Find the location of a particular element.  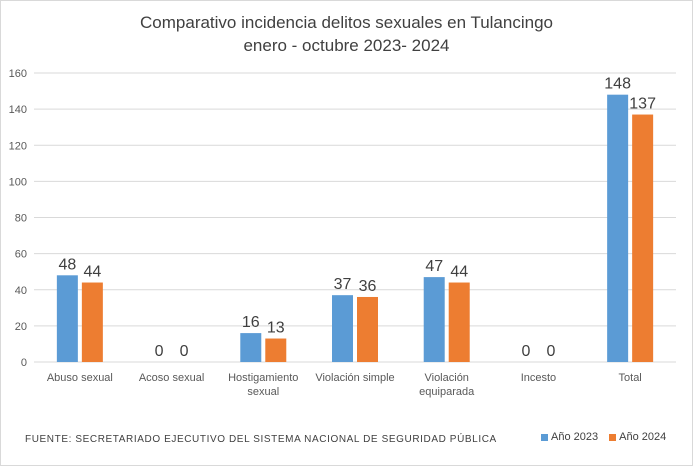

x-tick-label: Acoso sexual is located at coordinates (171, 378).